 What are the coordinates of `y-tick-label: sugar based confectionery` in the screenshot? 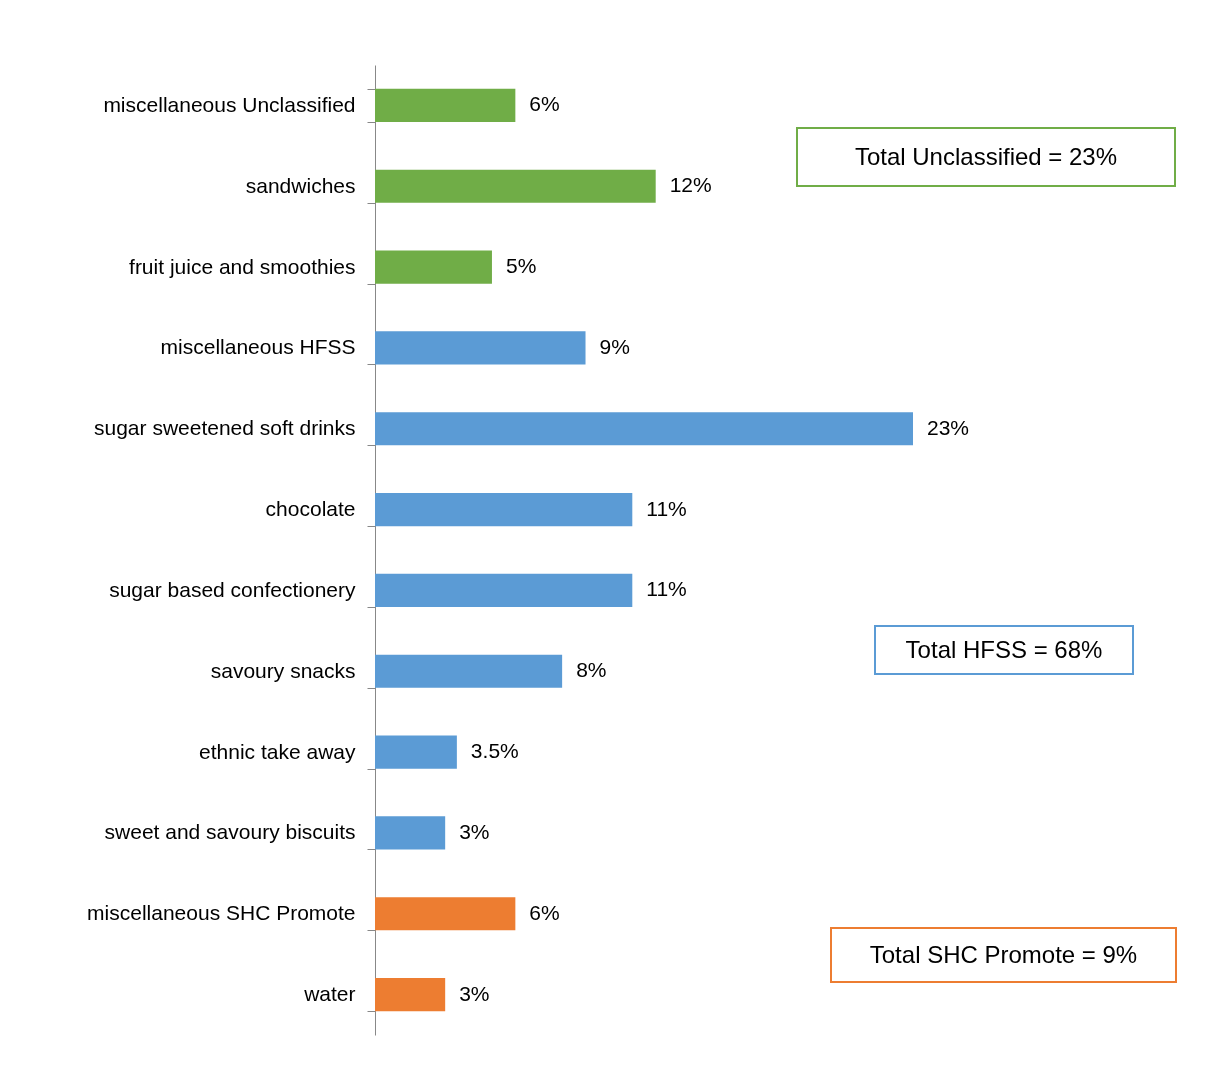 It's located at (232, 589).